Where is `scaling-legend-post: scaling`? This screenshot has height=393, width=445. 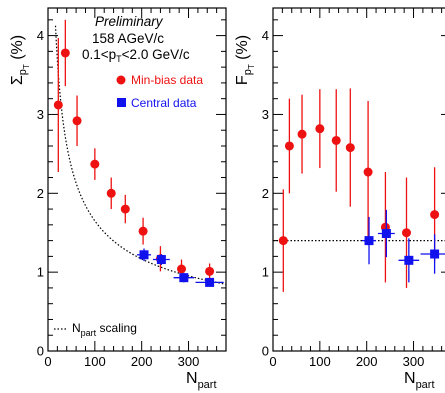 scaling-legend-post: scaling is located at coordinates (116, 328).